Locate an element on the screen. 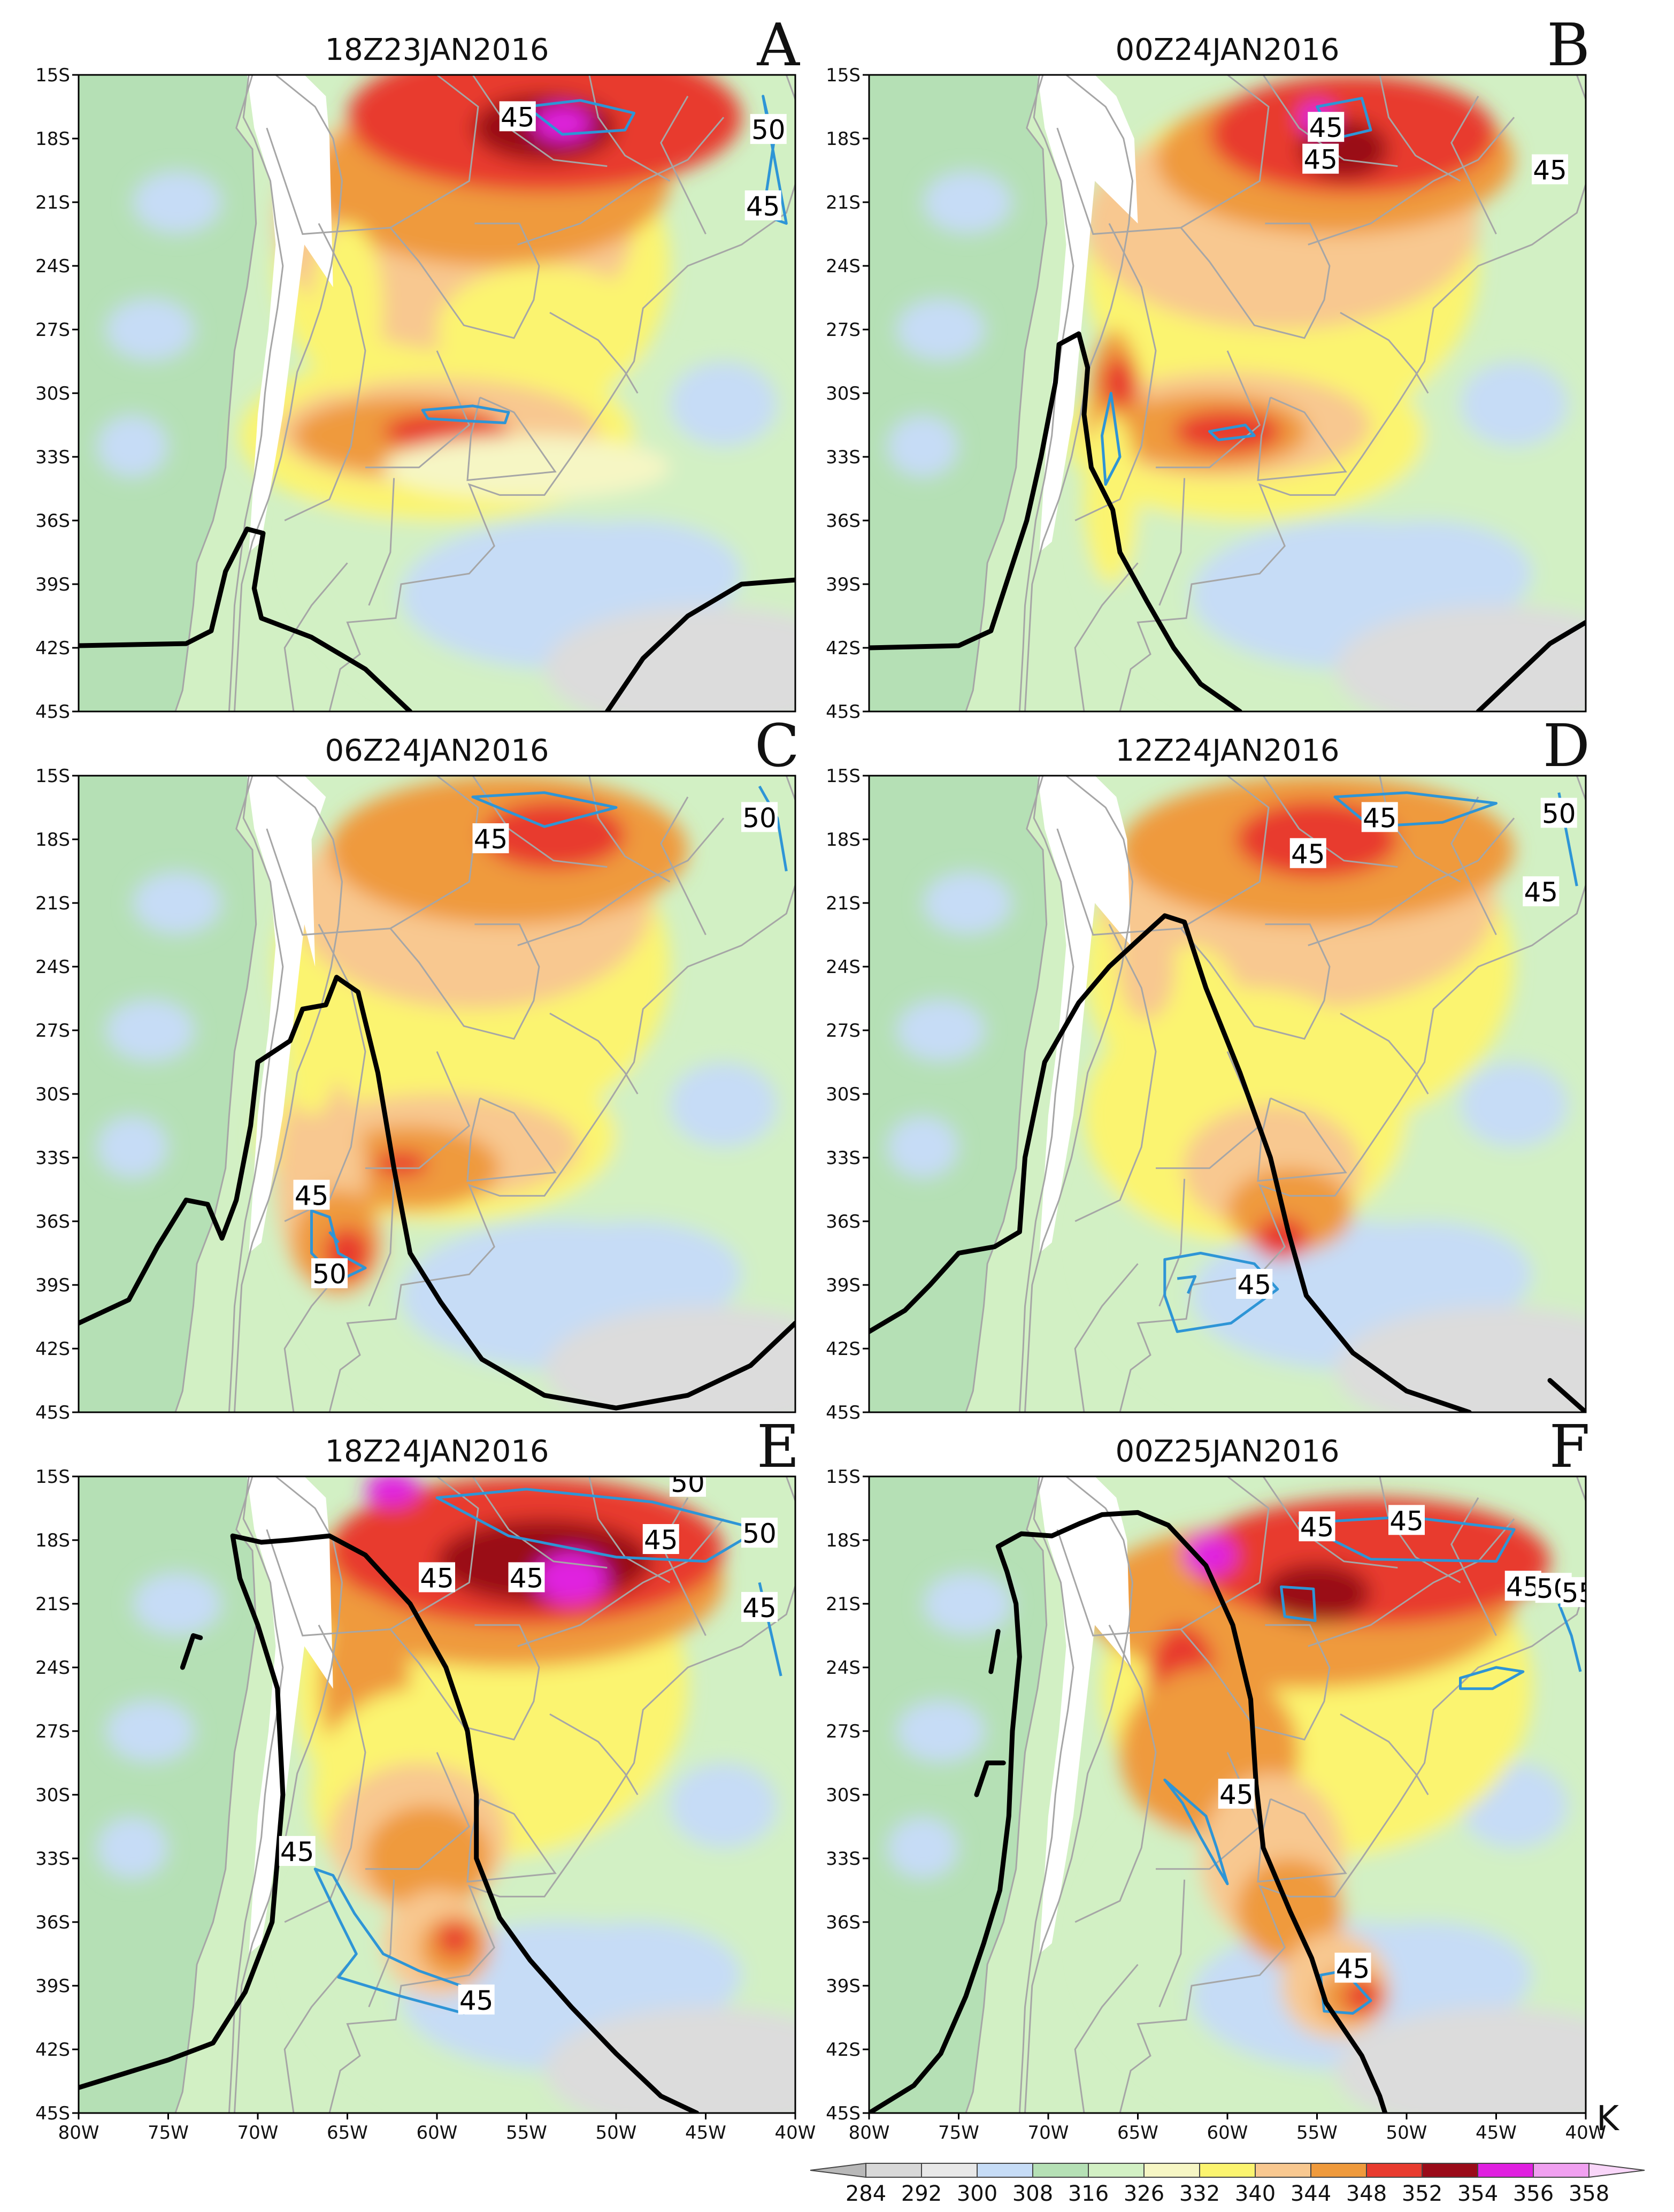 This screenshot has height=2212, width=1674. panel-title: 00Z25JAN2016 is located at coordinates (1227, 1451).